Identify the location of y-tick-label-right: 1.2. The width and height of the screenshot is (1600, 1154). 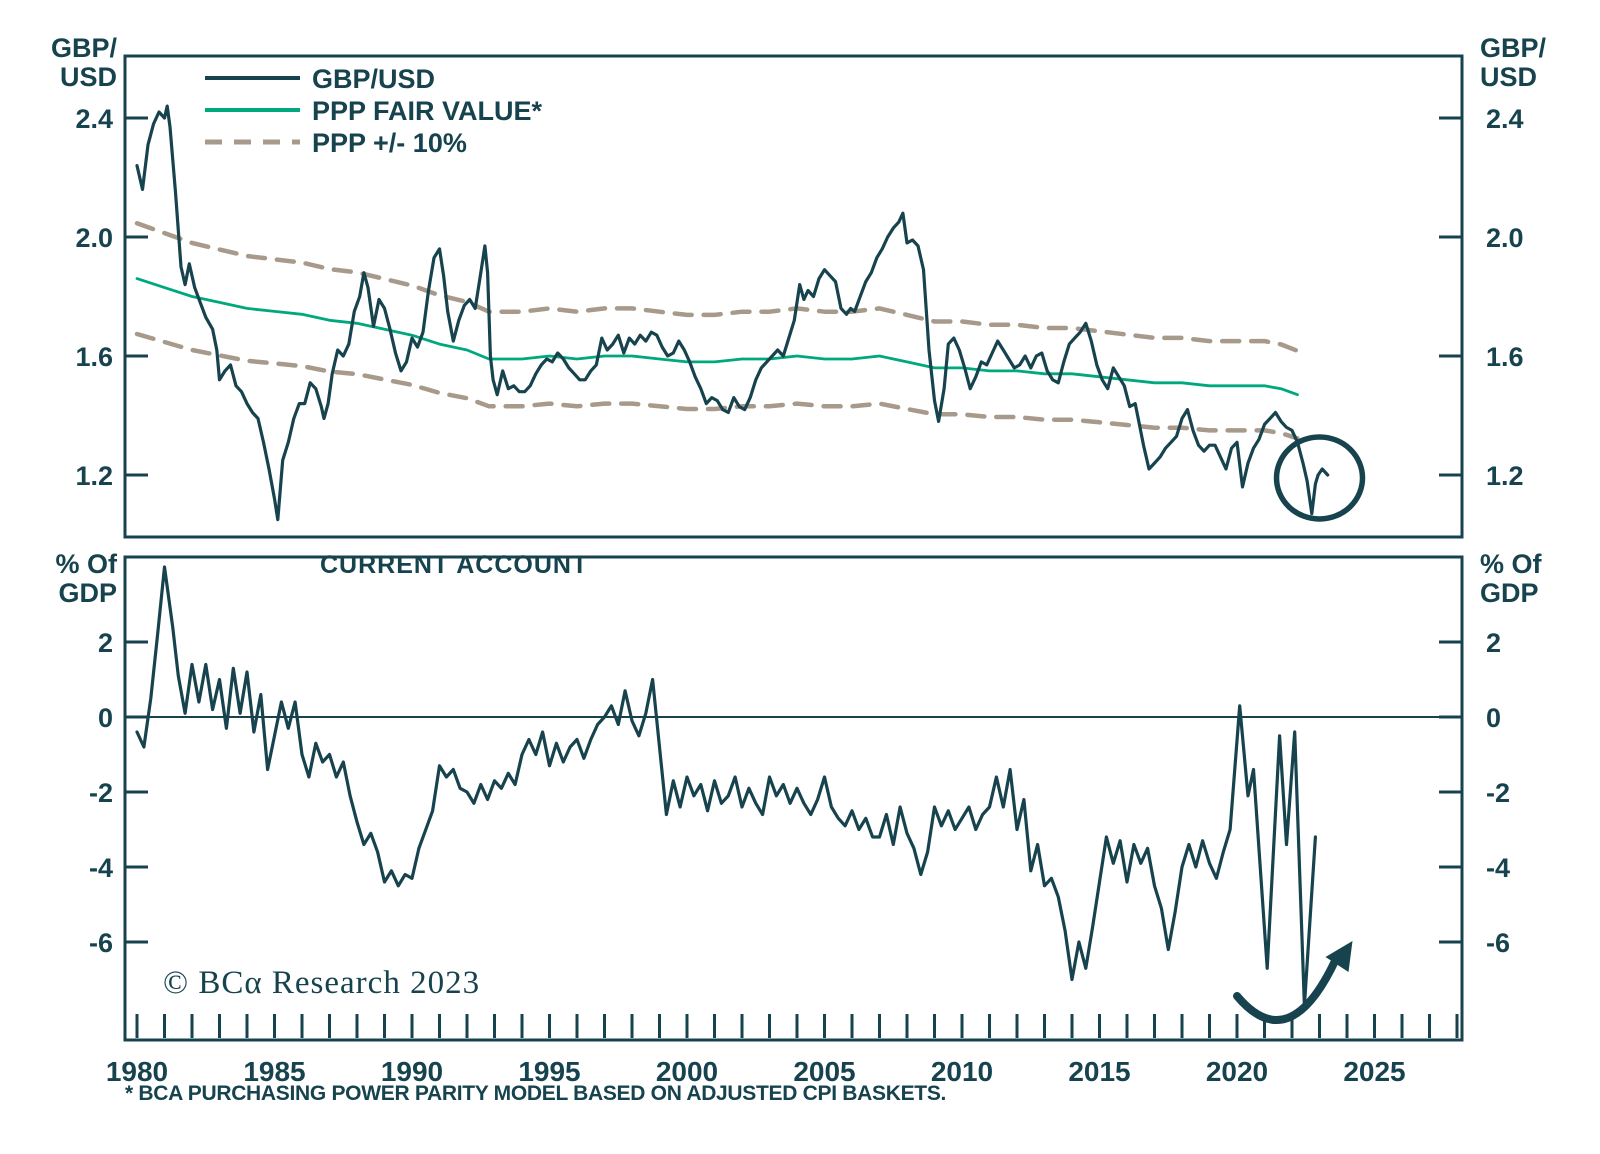
(1505, 476).